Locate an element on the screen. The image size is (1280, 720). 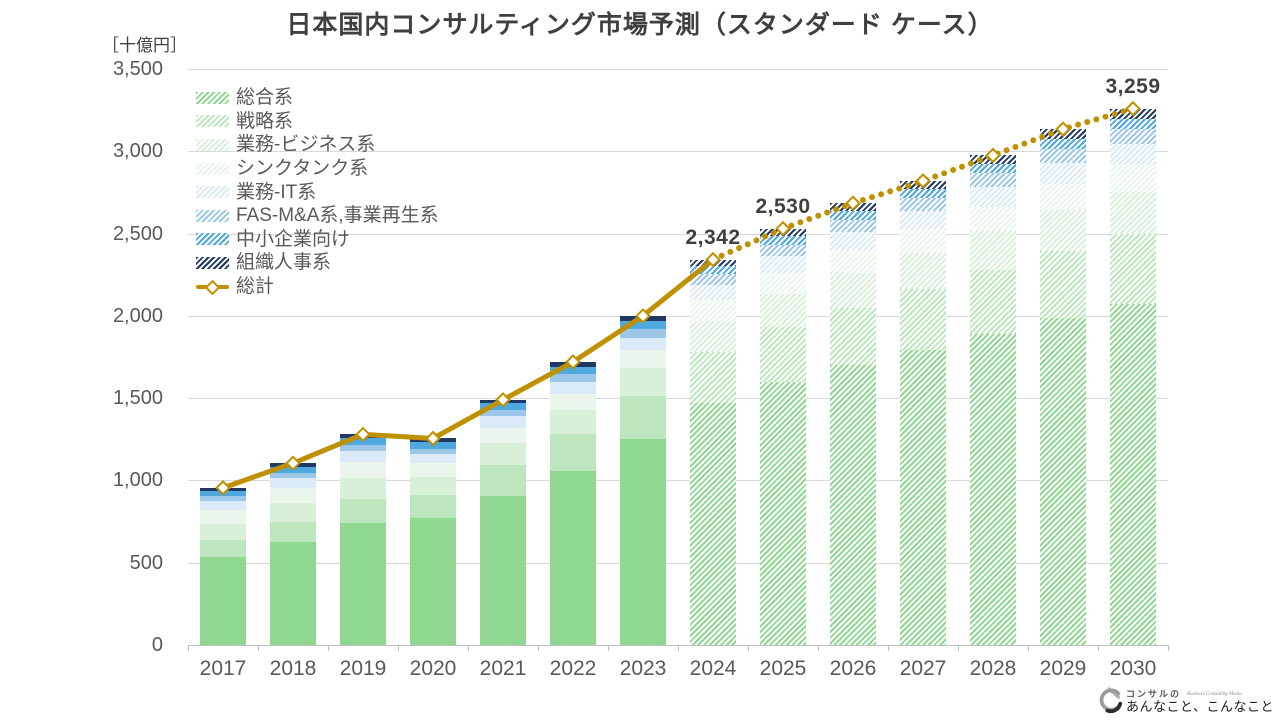
bar-2027-segment-シンクタンク系 is located at coordinates (923, 240).